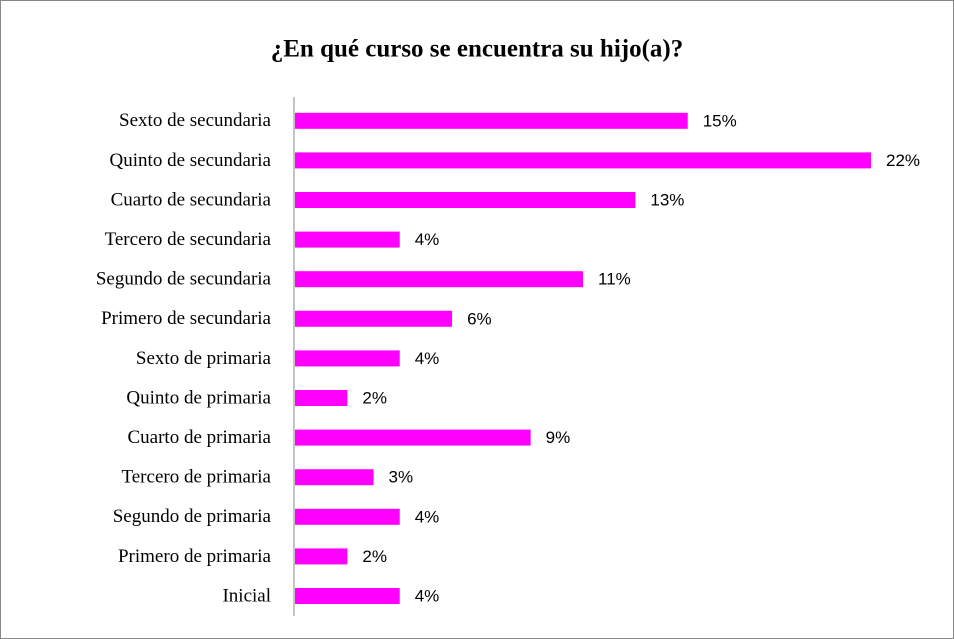 This screenshot has width=954, height=639. What do you see at coordinates (720, 120) in the screenshot?
I see `value-label: 15%` at bounding box center [720, 120].